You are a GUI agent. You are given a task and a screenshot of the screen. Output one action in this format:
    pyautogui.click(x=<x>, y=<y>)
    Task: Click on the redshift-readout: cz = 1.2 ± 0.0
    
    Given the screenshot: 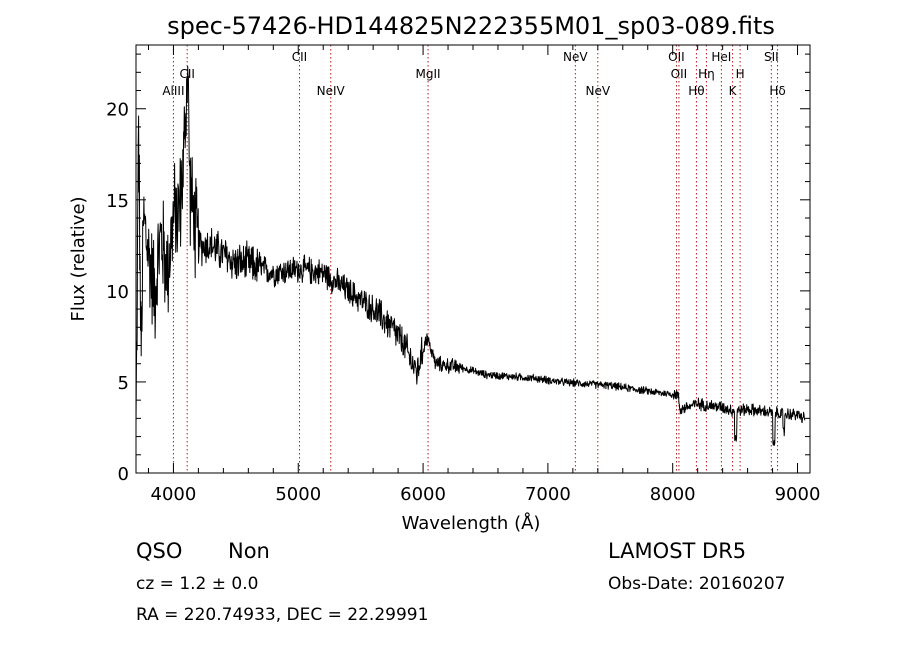 What is the action you would take?
    pyautogui.click(x=197, y=584)
    